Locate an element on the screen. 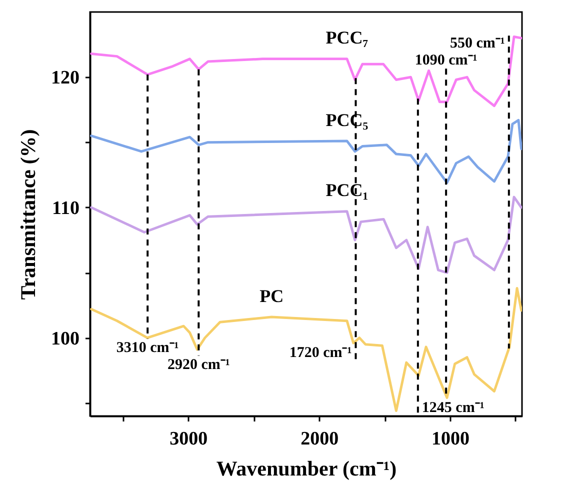  x-tick-label: 1000 is located at coordinates (451, 439).